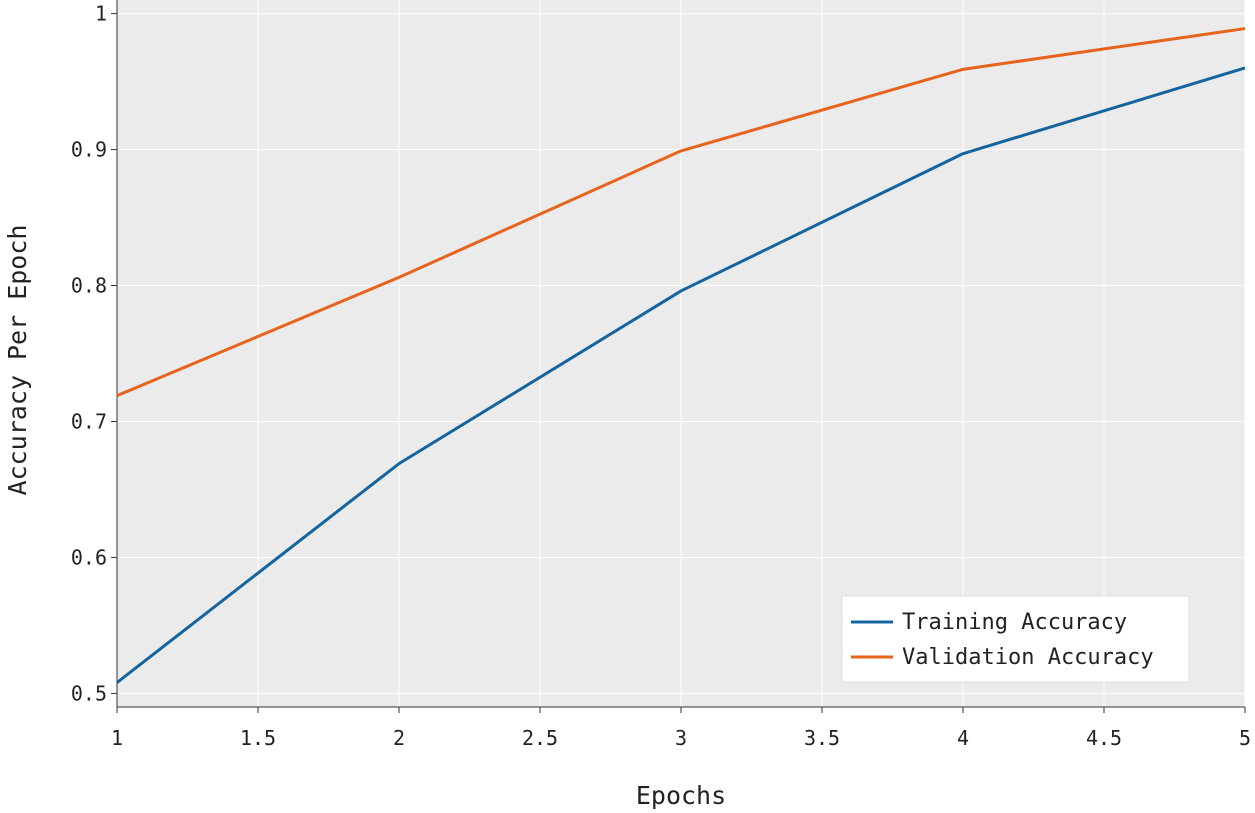 The image size is (1255, 813). Describe the element at coordinates (17, 360) in the screenshot. I see `y-axis-label: Accuracy Per Epoch` at that location.